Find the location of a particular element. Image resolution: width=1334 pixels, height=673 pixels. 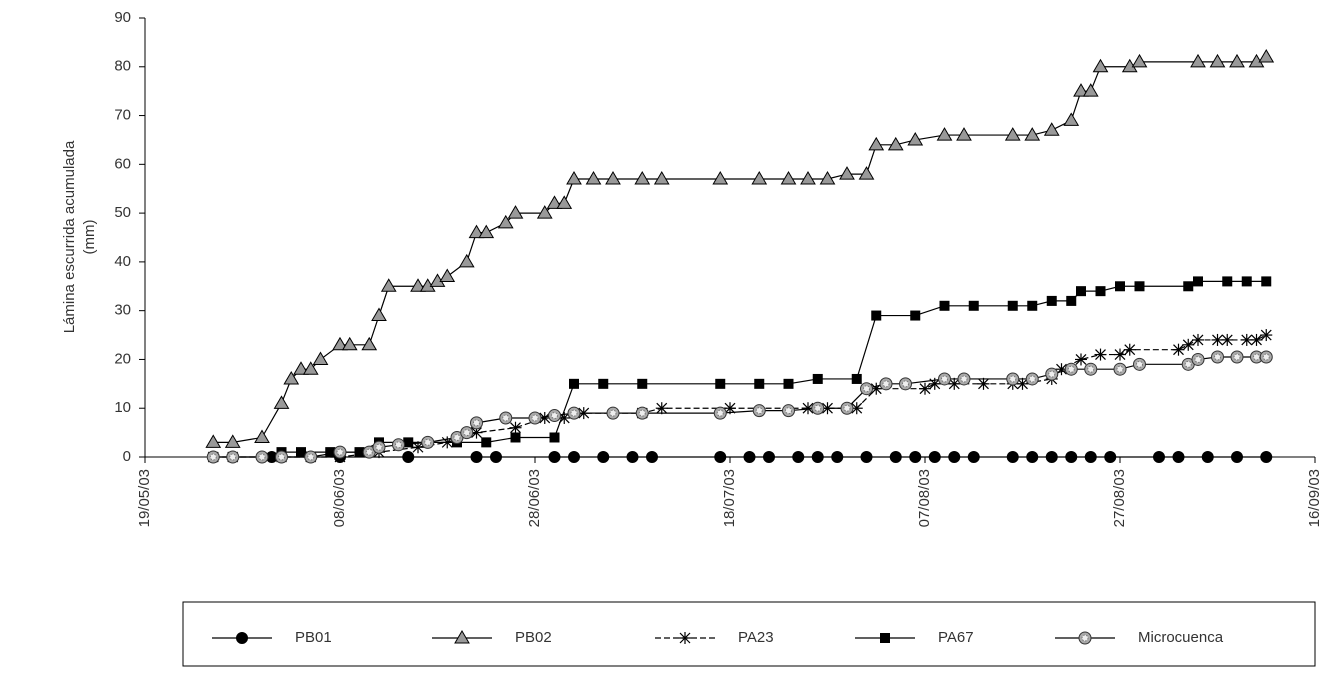

legend-label: PB01 is located at coordinates (313, 637).